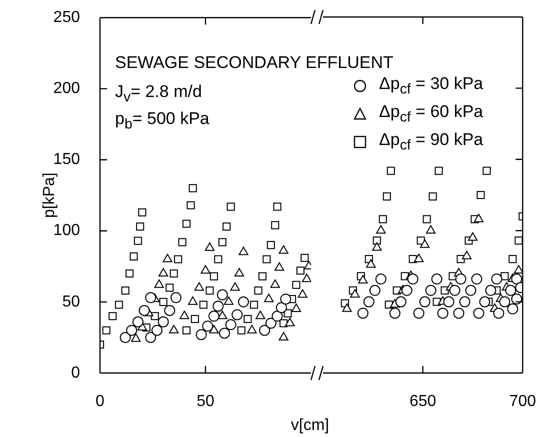 The height and width of the screenshot is (437, 555). What do you see at coordinates (66, 17) in the screenshot?
I see `y-tick-label: 250` at bounding box center [66, 17].